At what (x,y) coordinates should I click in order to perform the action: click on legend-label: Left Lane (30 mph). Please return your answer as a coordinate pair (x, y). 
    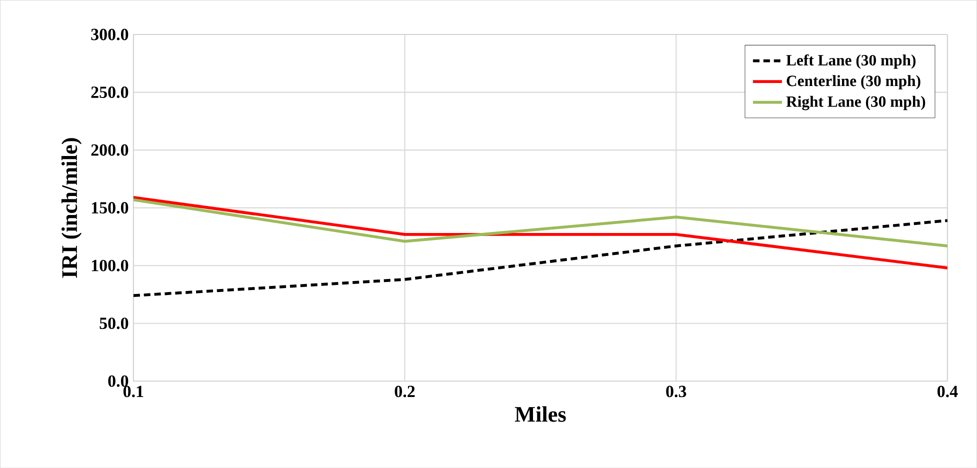
    Looking at the image, I should click on (851, 61).